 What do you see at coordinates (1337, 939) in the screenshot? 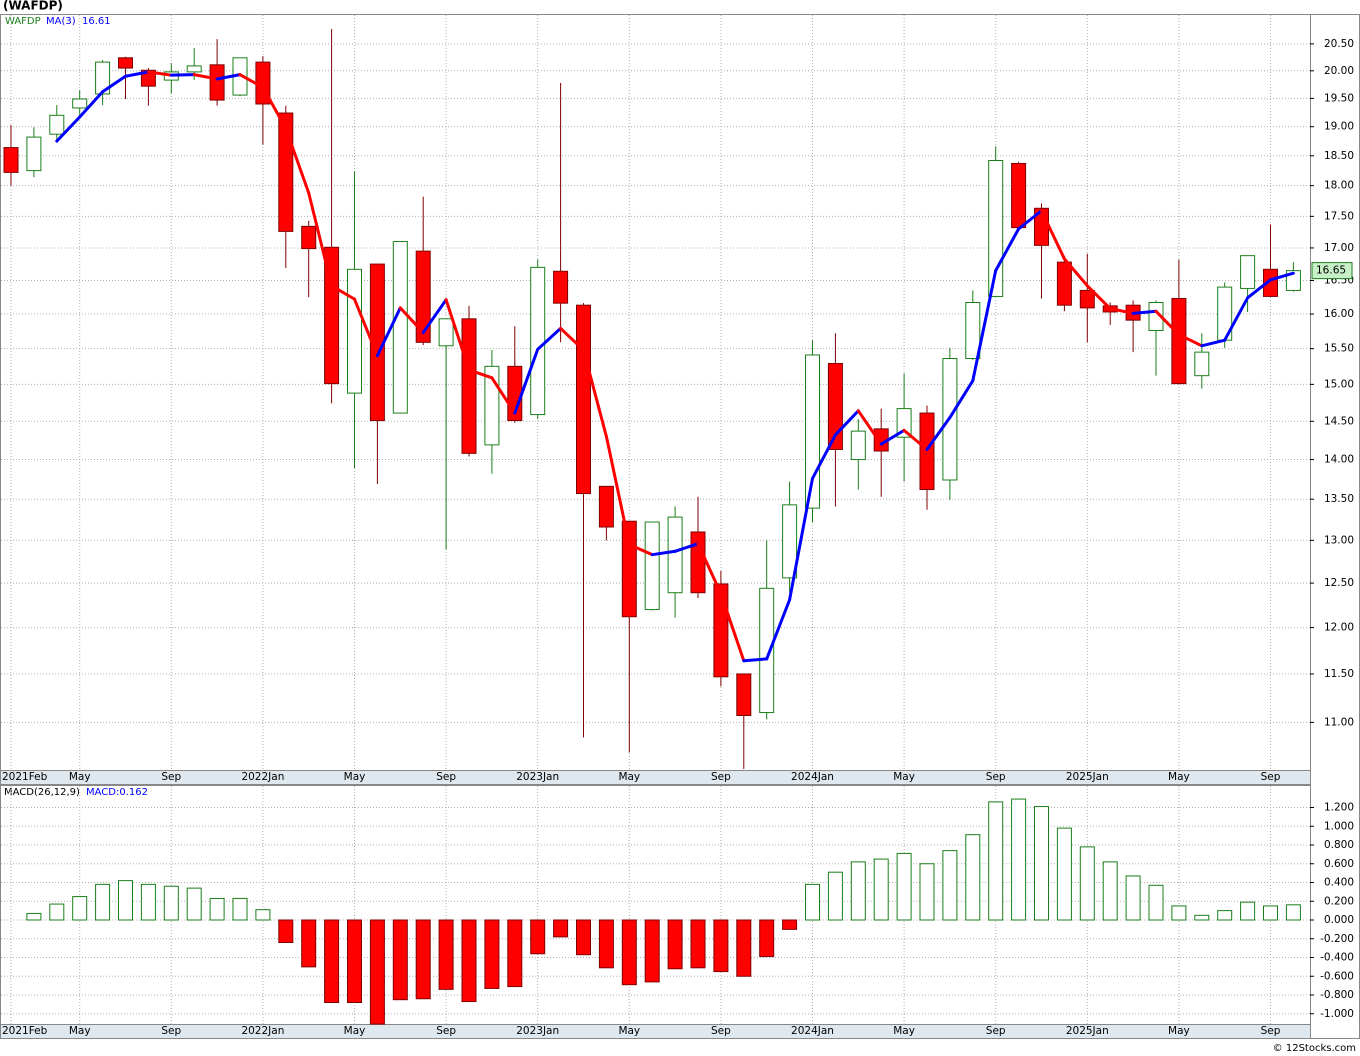
I see `y-tick-label: -0.200` at bounding box center [1337, 939].